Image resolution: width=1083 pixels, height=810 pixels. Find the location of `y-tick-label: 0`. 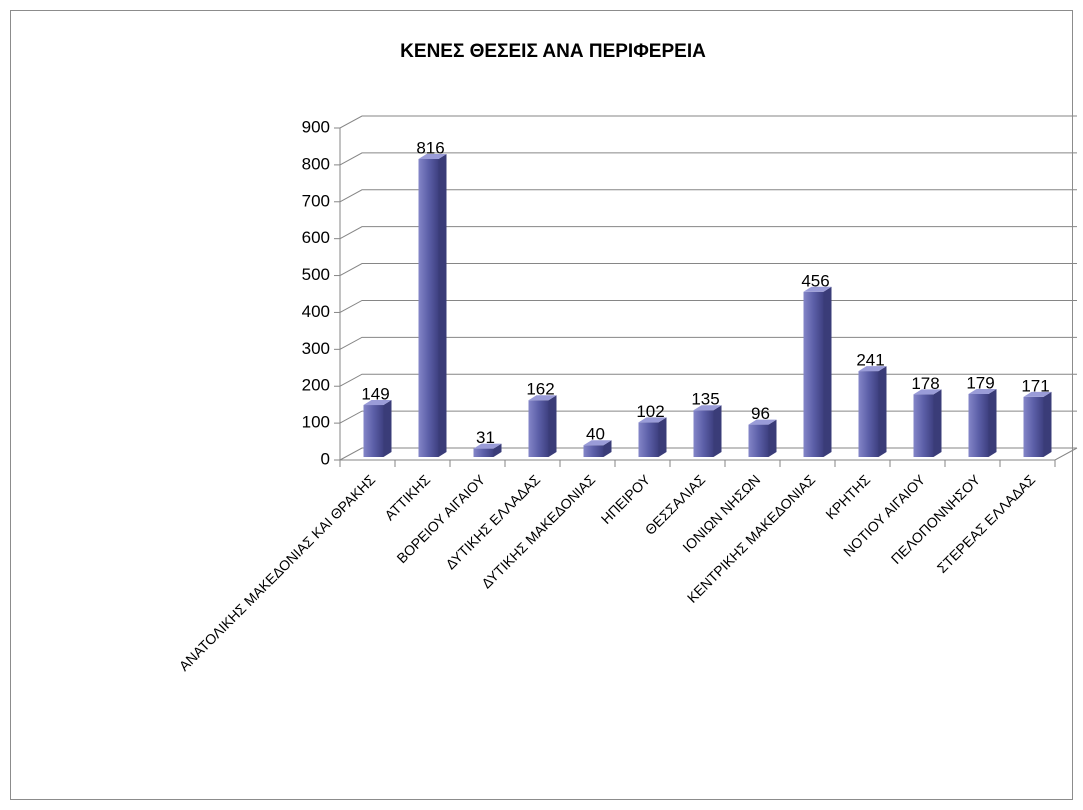

y-tick-label: 0 is located at coordinates (325, 458).